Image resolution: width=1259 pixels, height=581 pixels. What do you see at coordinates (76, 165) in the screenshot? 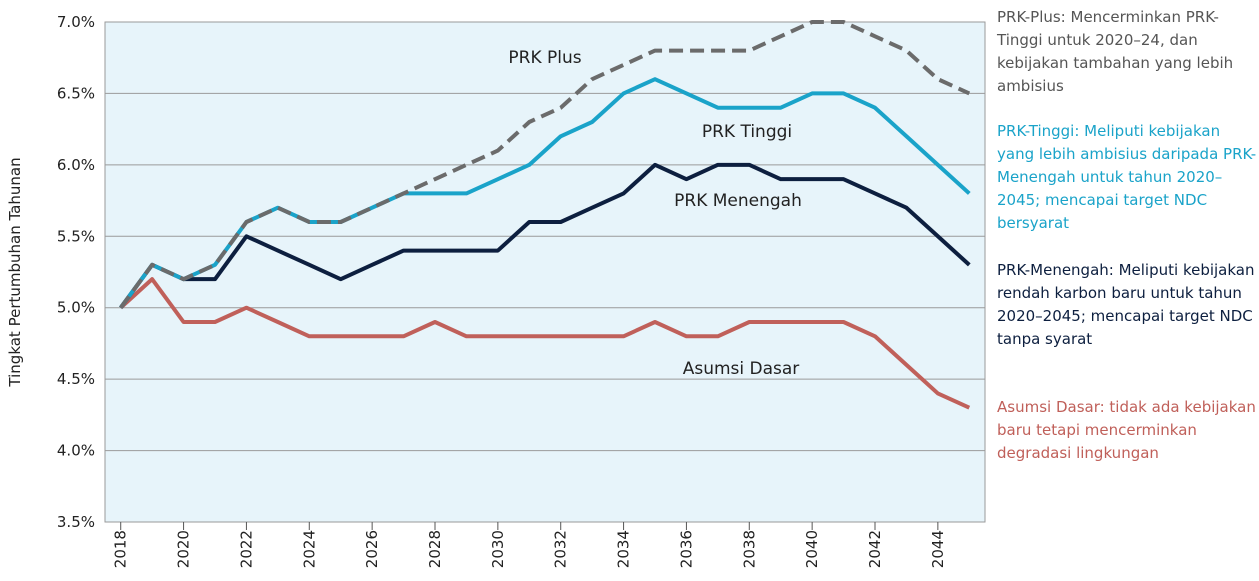
I see `y-tick-label: 6.0%` at bounding box center [76, 165].